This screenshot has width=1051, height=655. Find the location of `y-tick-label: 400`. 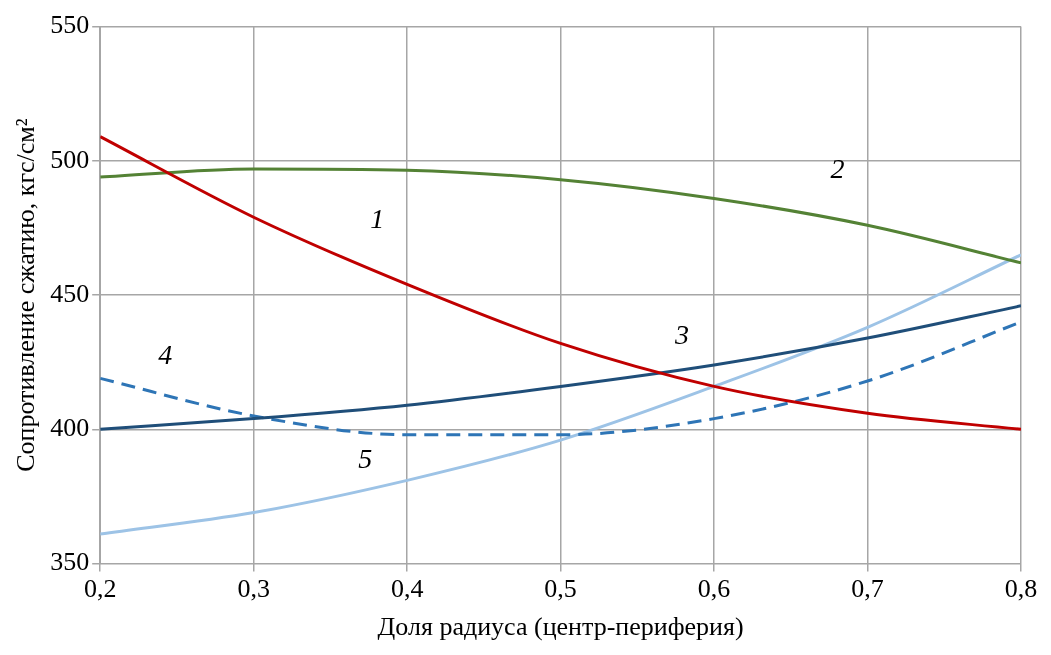

y-tick-label: 400 is located at coordinates (70, 428).